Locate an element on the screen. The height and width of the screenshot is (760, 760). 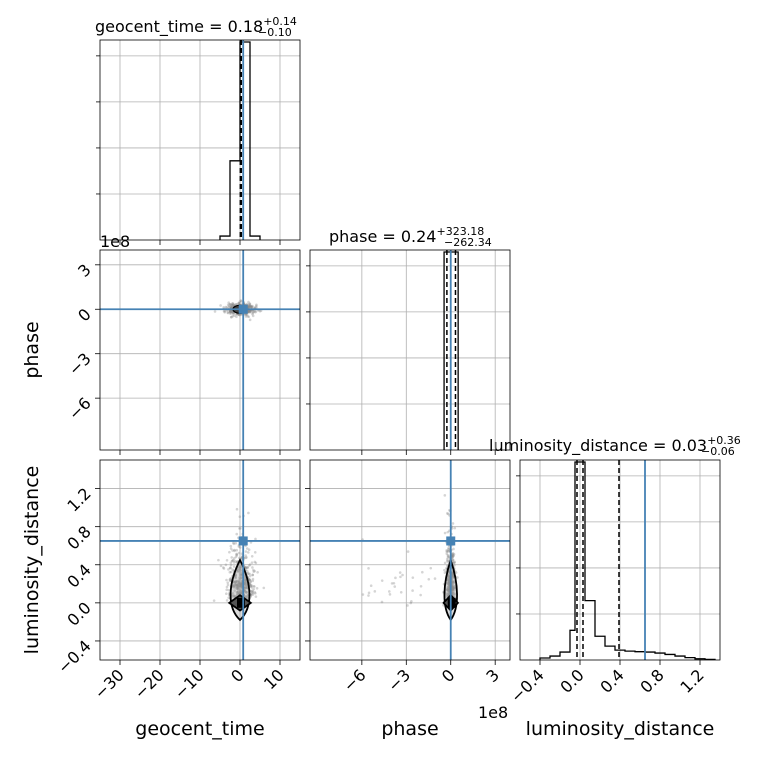
x-luminosity_distance-tick-label: 0.4 is located at coordinates (611, 680).